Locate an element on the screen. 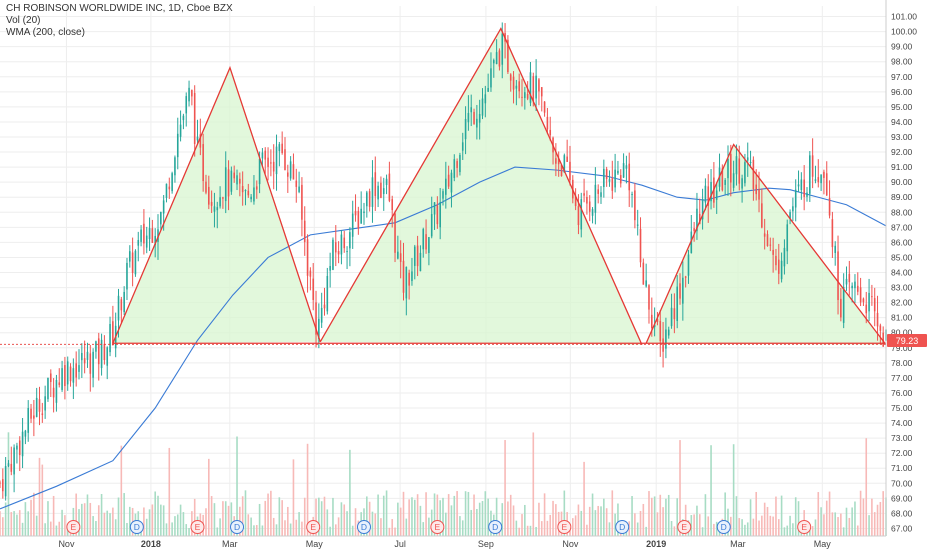 The width and height of the screenshot is (932, 550). symbol-title: CH ROBINSON WORLDWIDE INC, 1D, Cboe BZX is located at coordinates (119, 8).